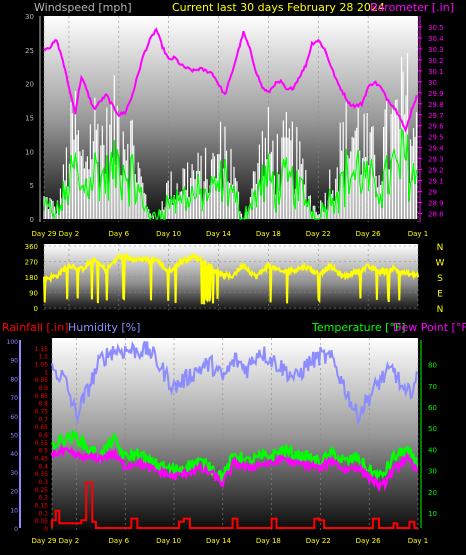  I want to click on x-tick-label-top: Day 2, so click(69, 234).